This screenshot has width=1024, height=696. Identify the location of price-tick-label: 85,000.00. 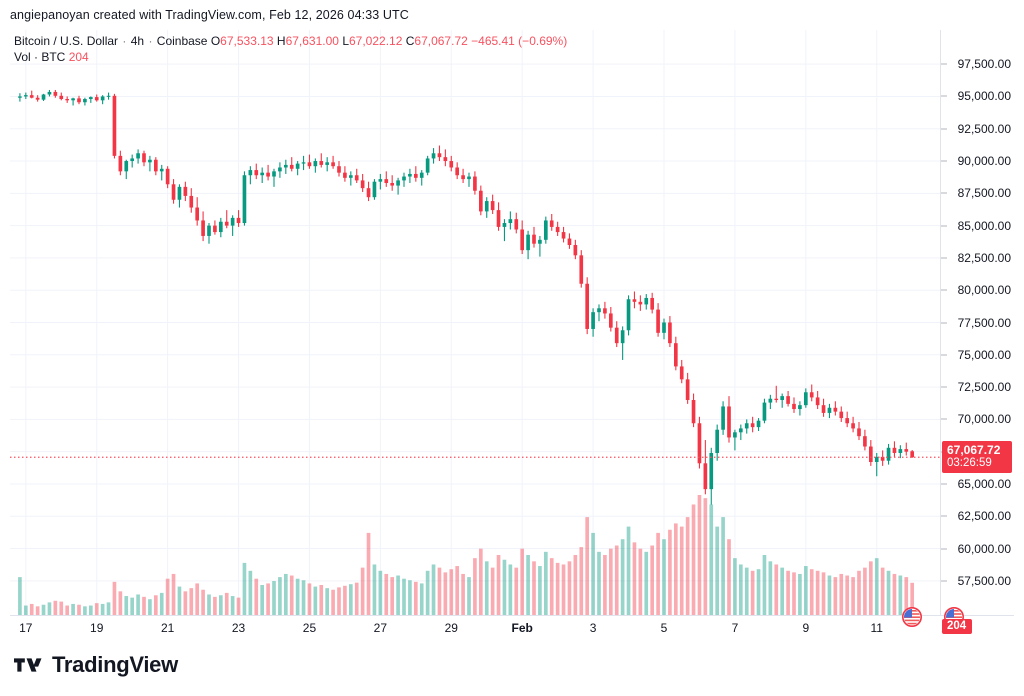
(984, 225).